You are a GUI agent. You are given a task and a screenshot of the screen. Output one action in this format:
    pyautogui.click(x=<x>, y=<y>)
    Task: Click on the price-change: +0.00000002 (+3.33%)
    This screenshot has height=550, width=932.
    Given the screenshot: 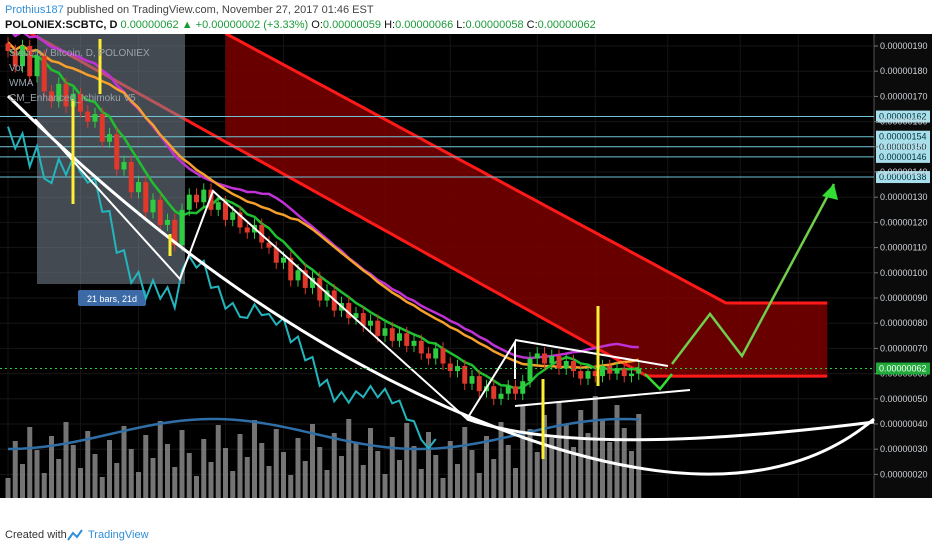 What is the action you would take?
    pyautogui.click(x=252, y=25)
    